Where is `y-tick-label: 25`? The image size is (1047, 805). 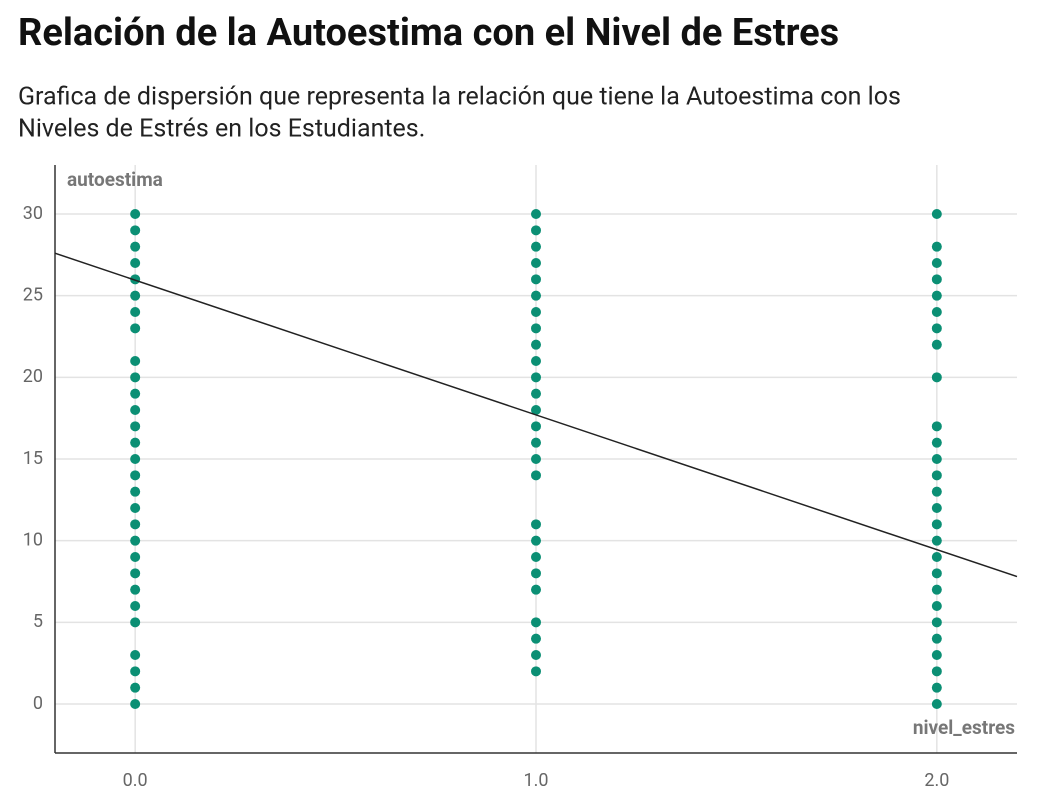
y-tick-label: 25 is located at coordinates (33, 294).